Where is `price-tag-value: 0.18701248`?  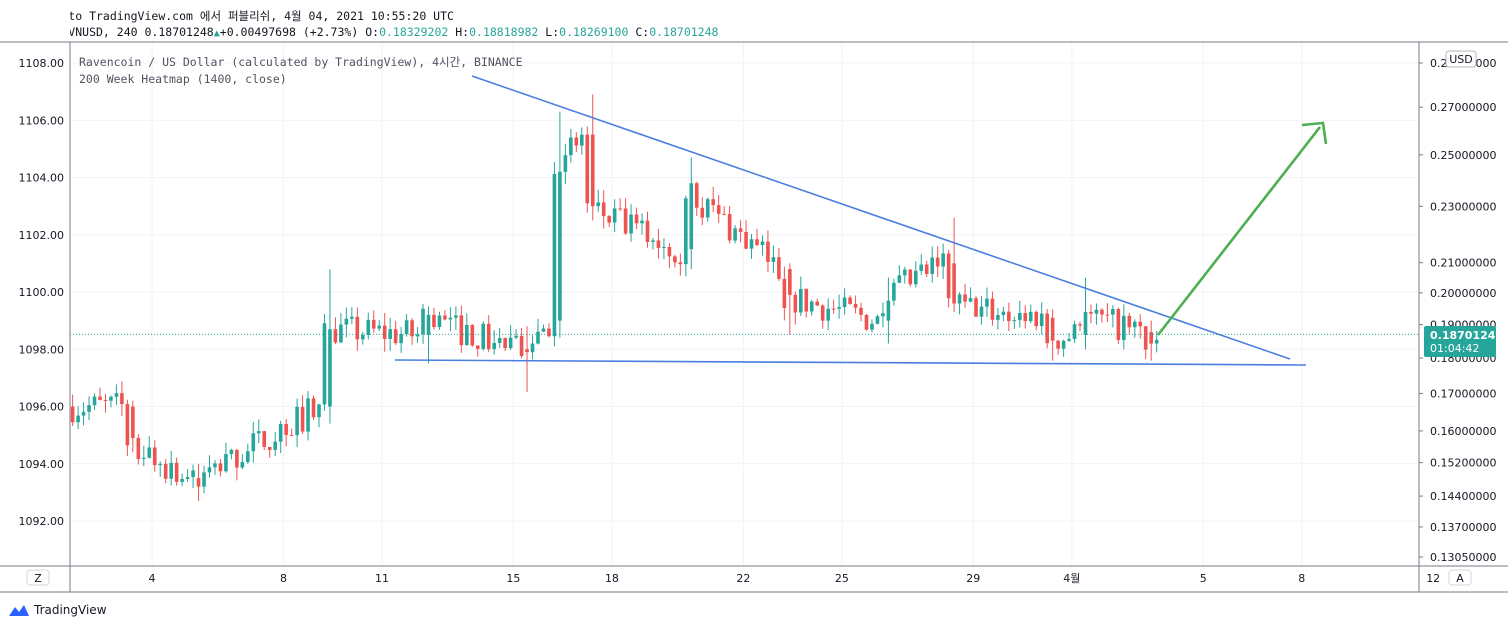
price-tag-value: 0.18701248 is located at coordinates (1466, 335).